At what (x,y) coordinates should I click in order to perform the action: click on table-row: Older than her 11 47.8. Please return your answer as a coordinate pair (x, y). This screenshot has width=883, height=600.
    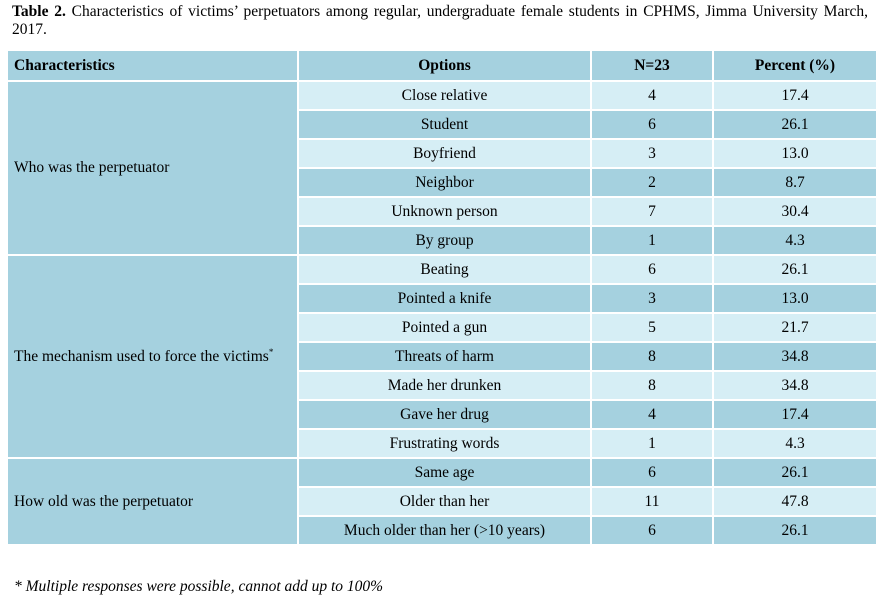
    Looking at the image, I should click on (442, 501).